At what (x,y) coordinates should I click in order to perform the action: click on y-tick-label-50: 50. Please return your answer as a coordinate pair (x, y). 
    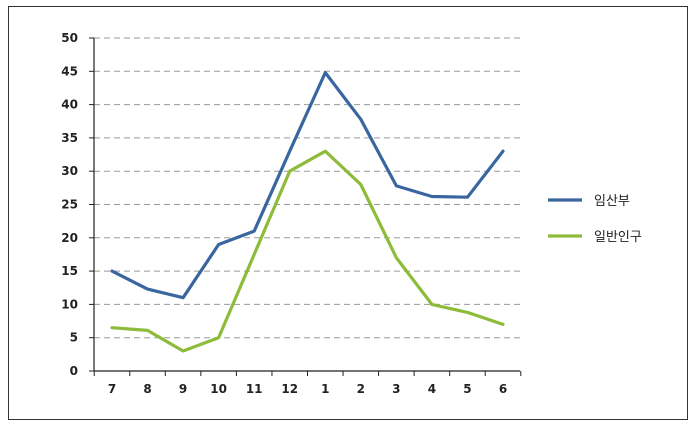
    Looking at the image, I should click on (69, 38).